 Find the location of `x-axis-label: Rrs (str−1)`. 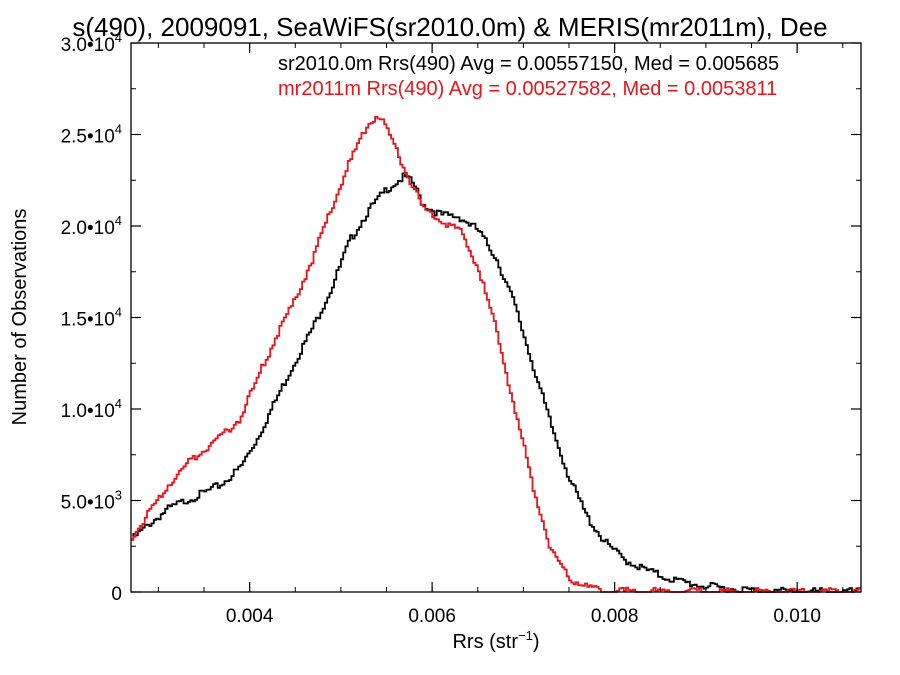

x-axis-label: Rrs (str−1) is located at coordinates (495, 640).